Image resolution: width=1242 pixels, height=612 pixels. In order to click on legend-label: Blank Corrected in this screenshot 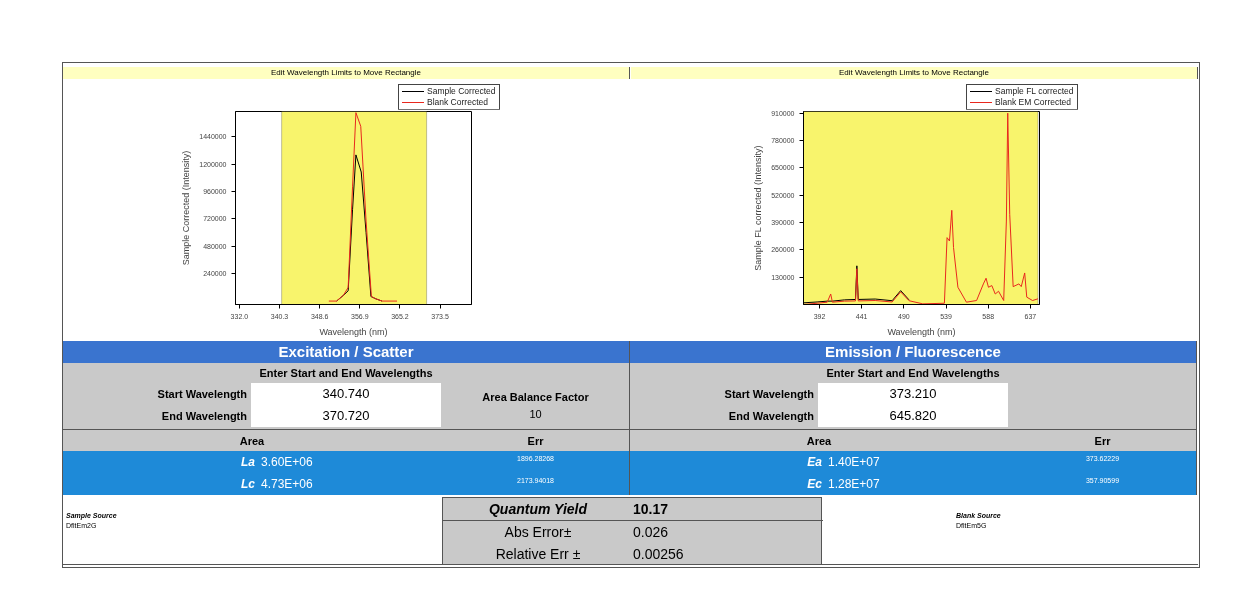, I will do `click(457, 102)`.